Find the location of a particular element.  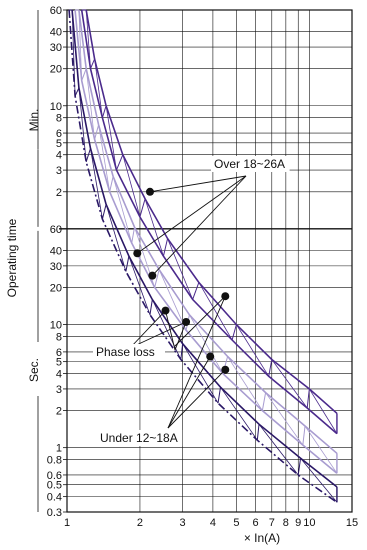

y-tick-label: 0.8 is located at coordinates (54, 461).